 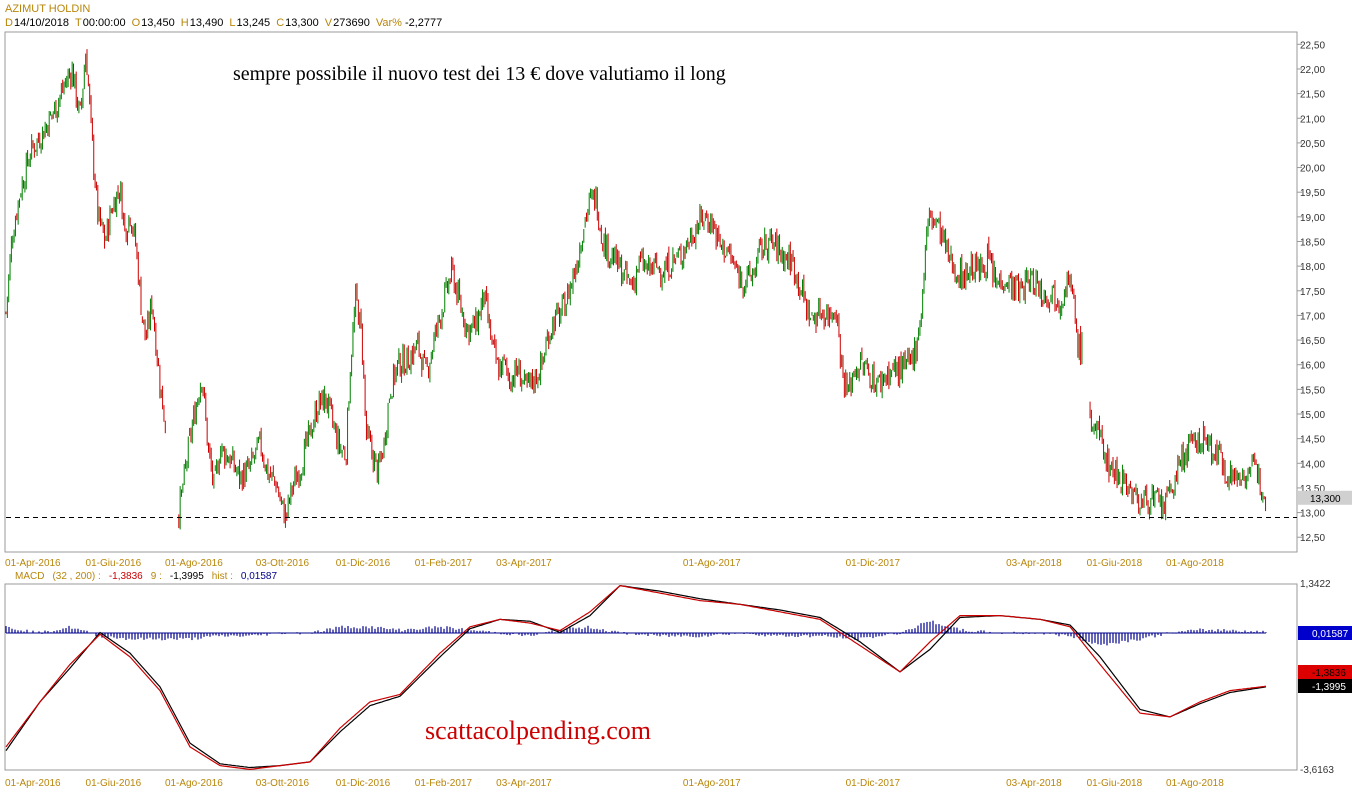 I want to click on price-tick-label: 17,50, so click(x=1312, y=292).